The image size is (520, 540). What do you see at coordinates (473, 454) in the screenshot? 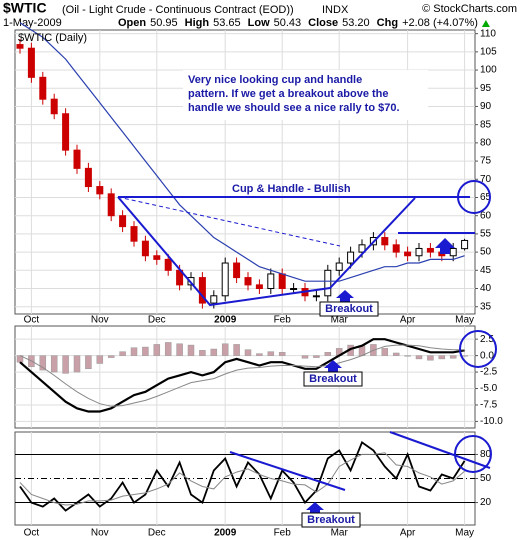
I see `highlight-circle` at bounding box center [473, 454].